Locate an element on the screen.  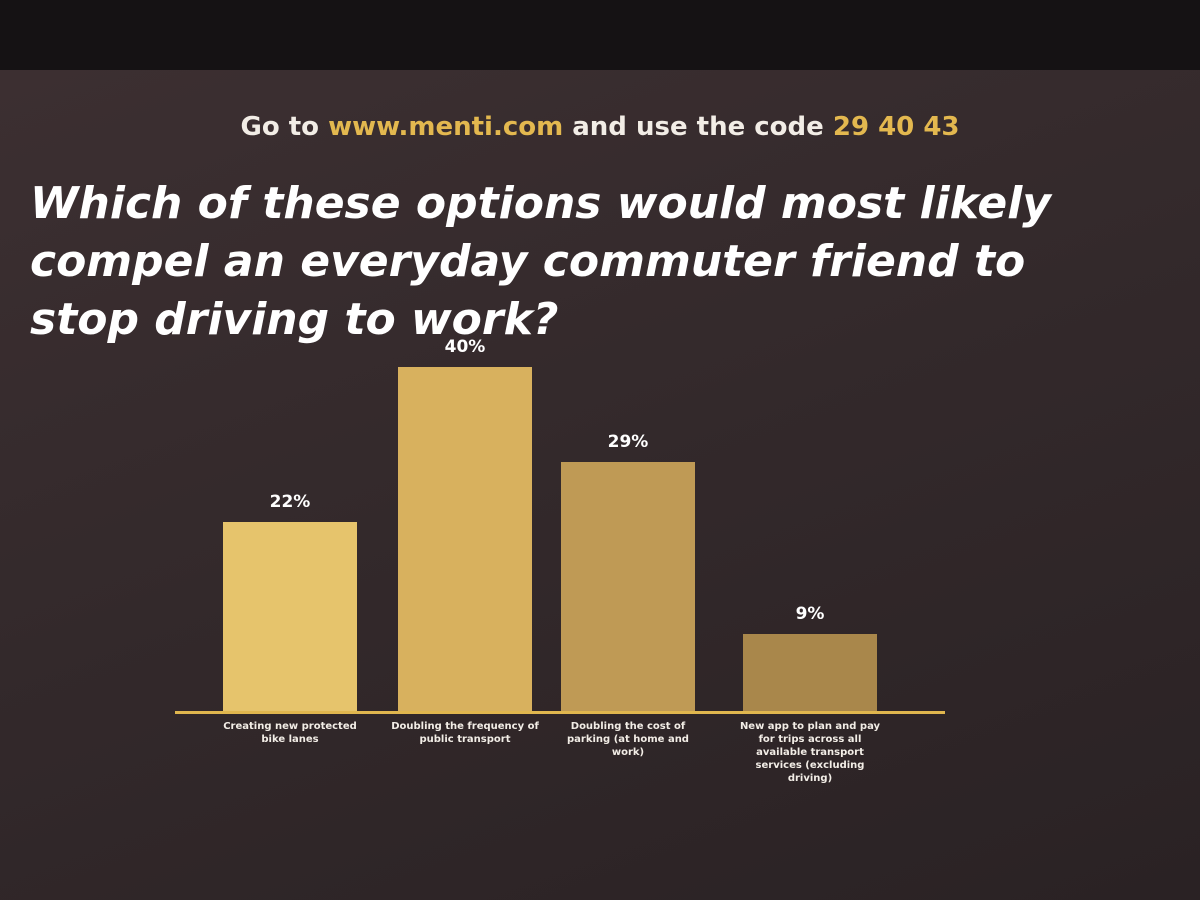
value-label: 40% is located at coordinates (465, 347).